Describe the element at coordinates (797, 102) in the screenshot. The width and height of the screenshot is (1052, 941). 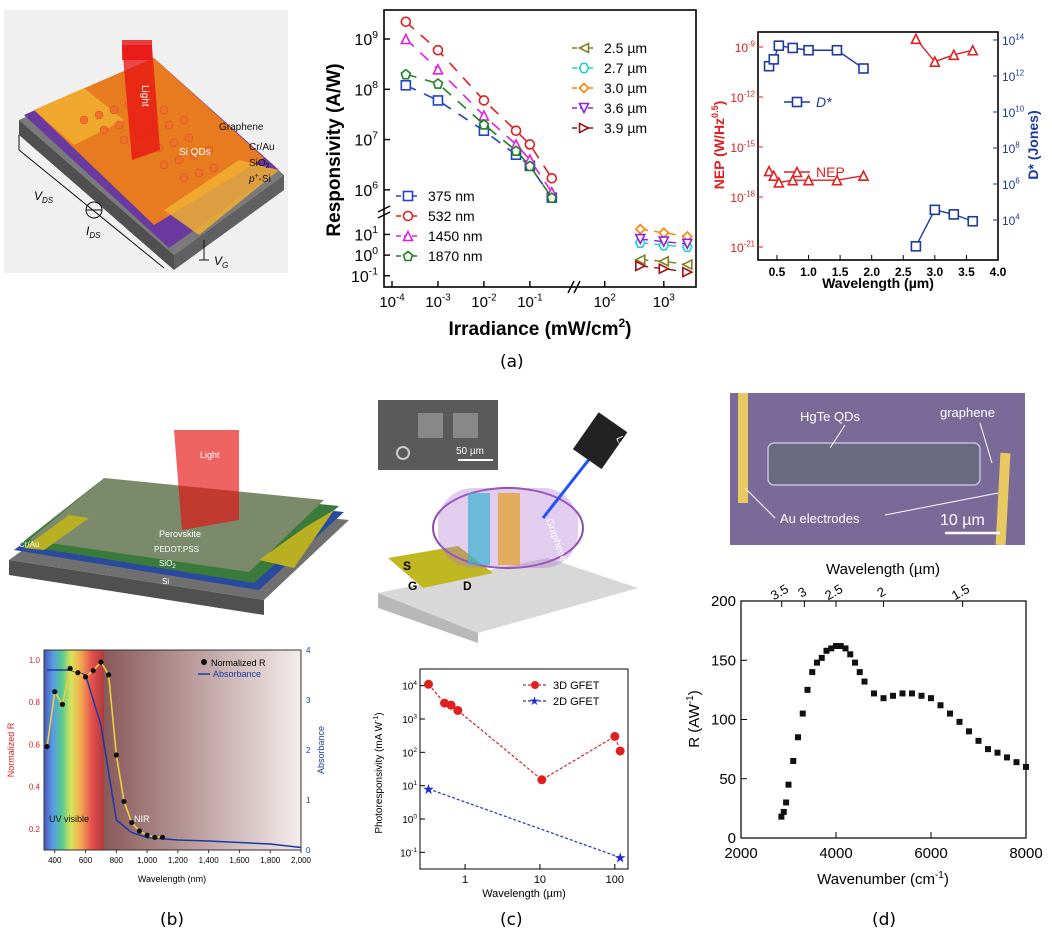
I see `a2-legend-marker` at that location.